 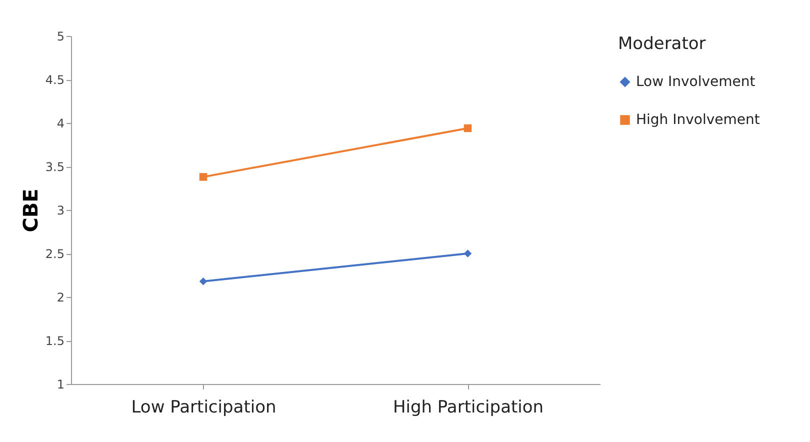 What do you see at coordinates (662, 44) in the screenshot?
I see `legend-title: Moderator` at bounding box center [662, 44].